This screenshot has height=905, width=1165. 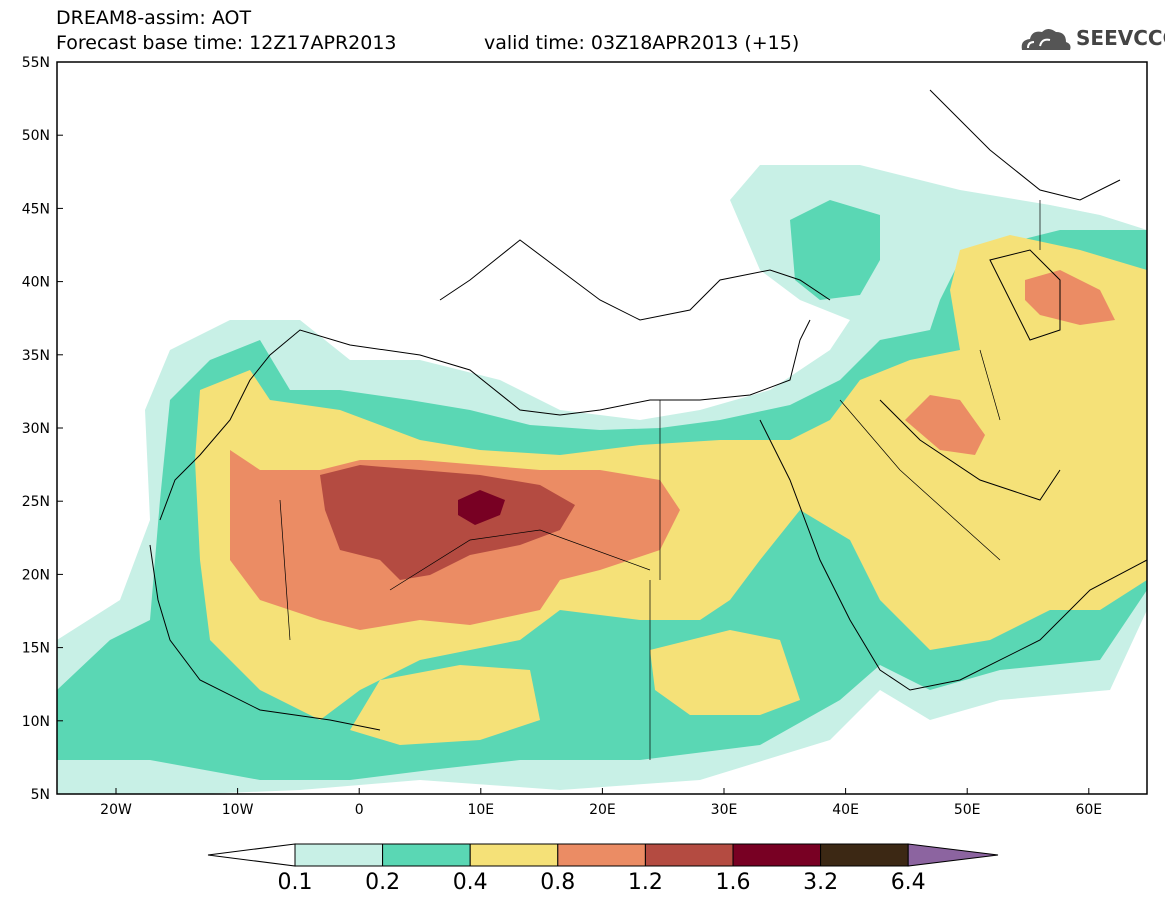 What do you see at coordinates (36, 649) in the screenshot?
I see `lat-label: 15N` at bounding box center [36, 649].